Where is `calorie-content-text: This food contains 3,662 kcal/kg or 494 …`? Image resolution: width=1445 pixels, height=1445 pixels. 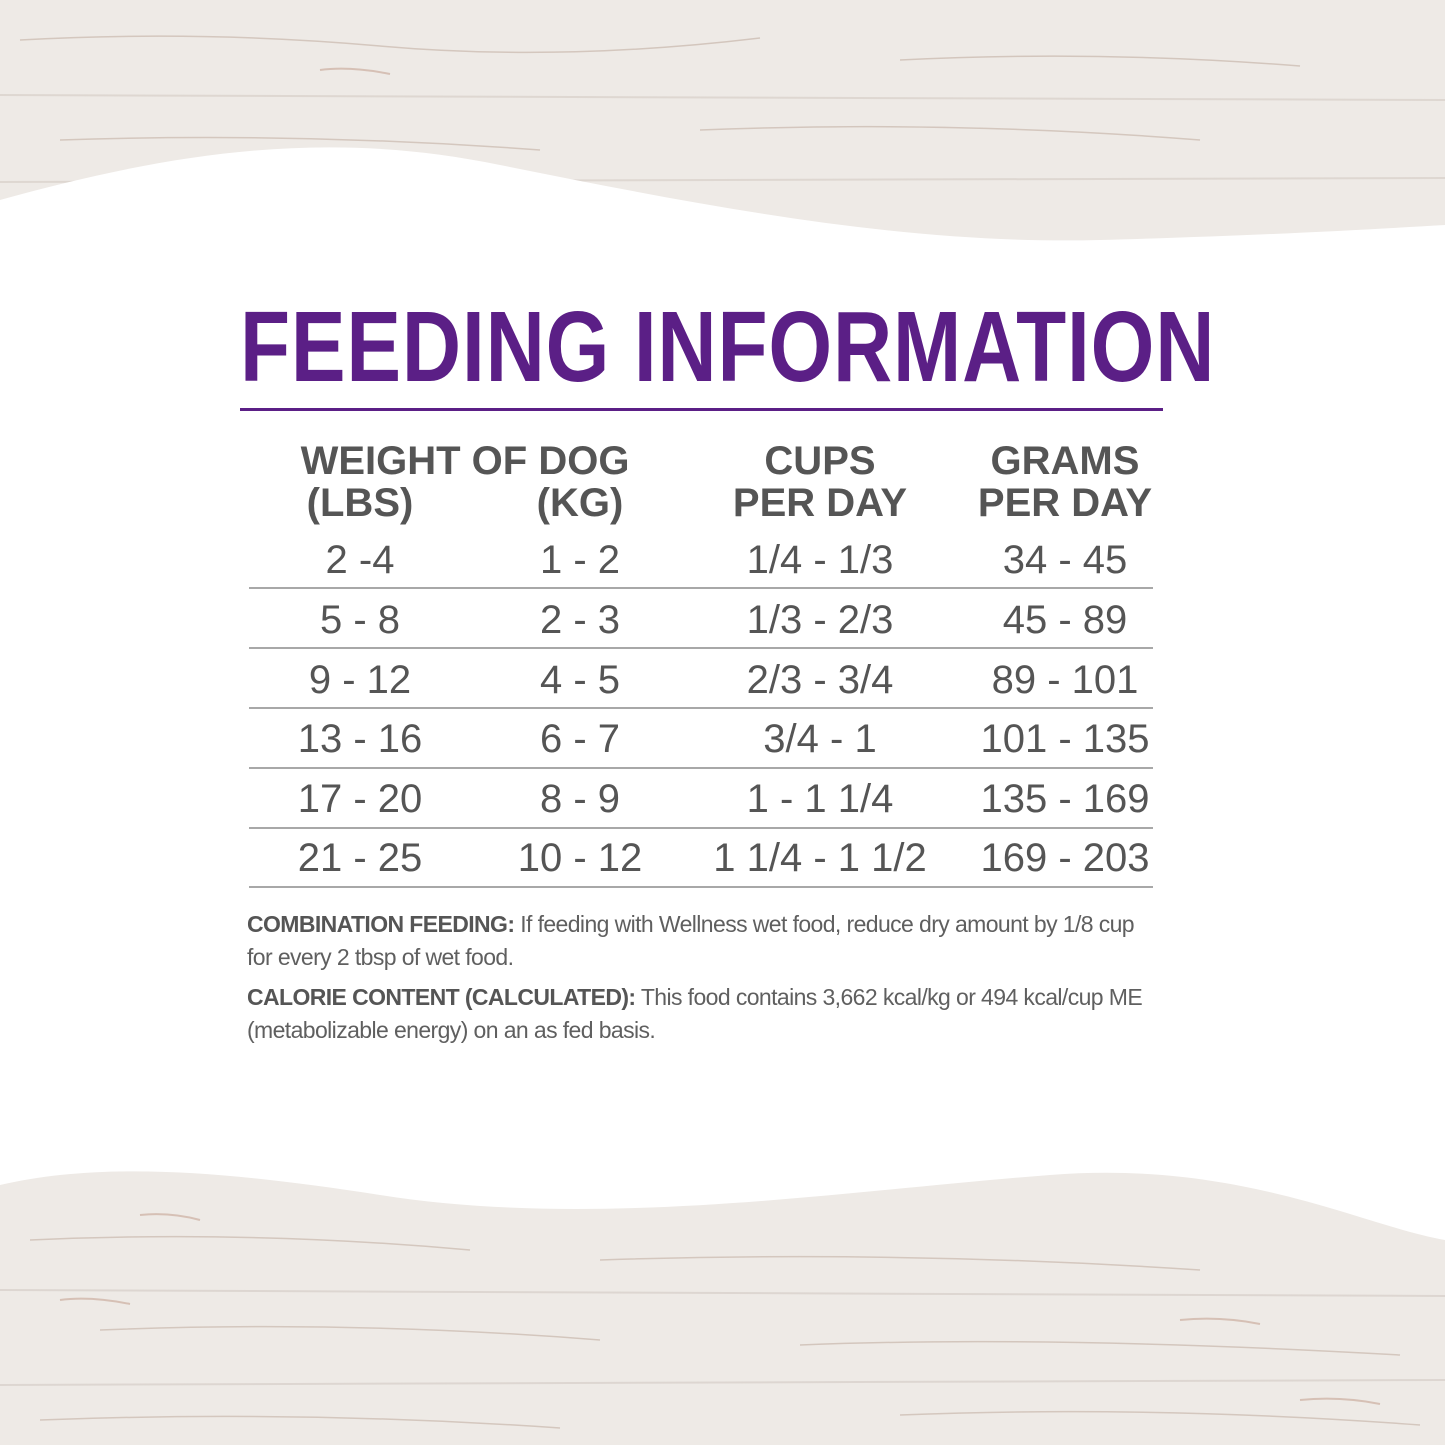 calorie-content-text: This food contains 3,662 kcal/kg or 494 … is located at coordinates (695, 1013).